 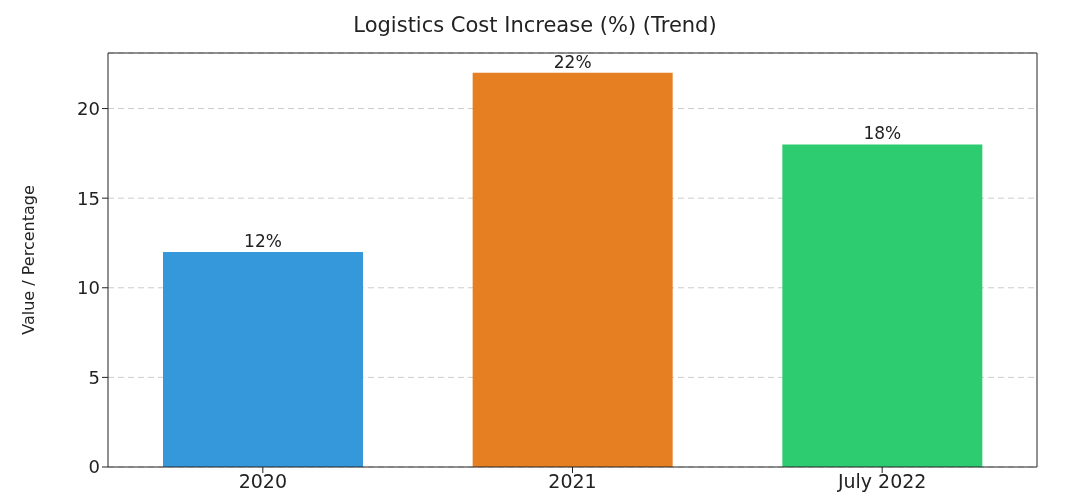 I want to click on x-tick-label: 2020, so click(x=263, y=481).